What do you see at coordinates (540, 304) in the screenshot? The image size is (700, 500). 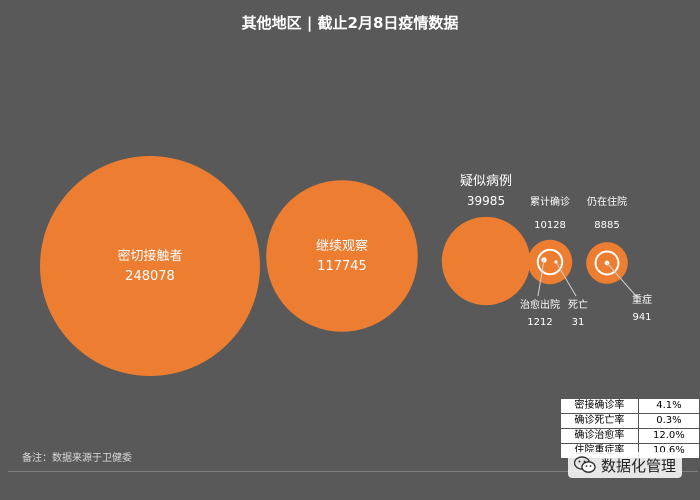 I see `child-name-label: 治愈出院` at bounding box center [540, 304].